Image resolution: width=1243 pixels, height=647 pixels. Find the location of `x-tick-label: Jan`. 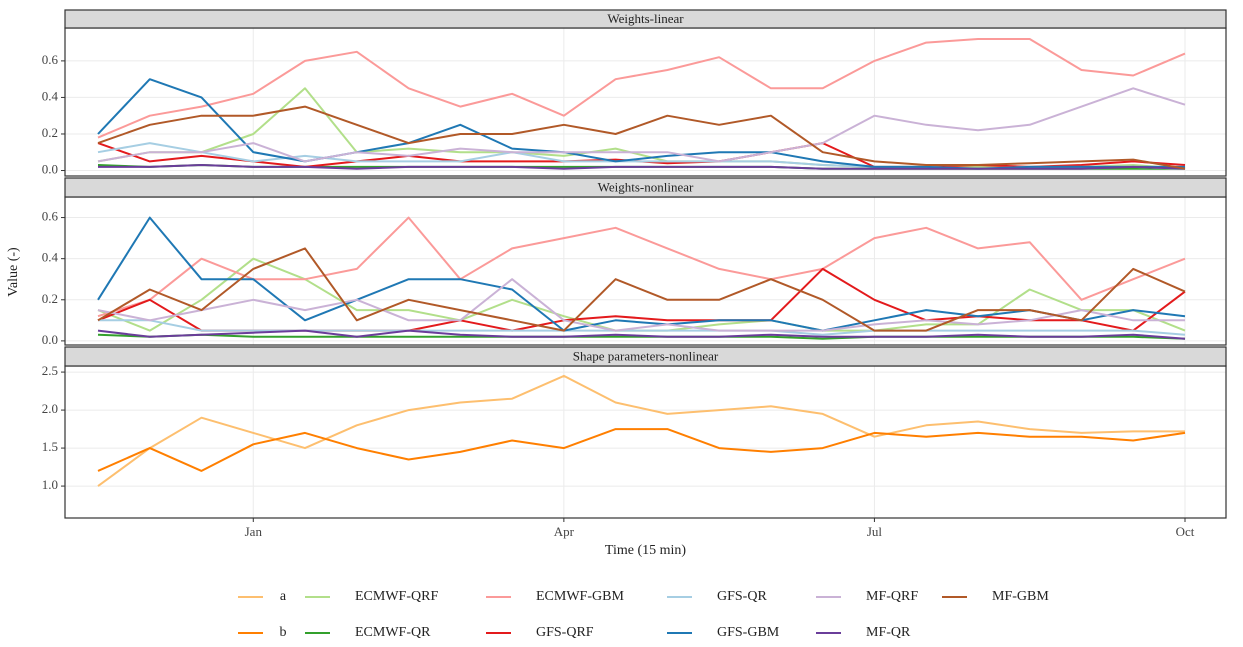

x-tick-label: Jan is located at coordinates (254, 531).